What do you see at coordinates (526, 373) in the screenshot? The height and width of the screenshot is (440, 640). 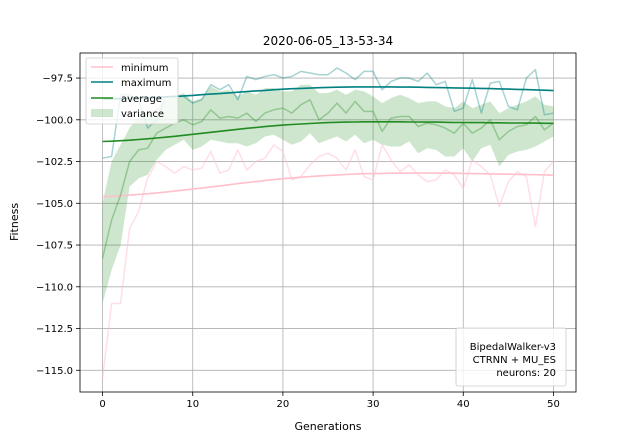 I see `neuron-count: neurons: 20` at bounding box center [526, 373].